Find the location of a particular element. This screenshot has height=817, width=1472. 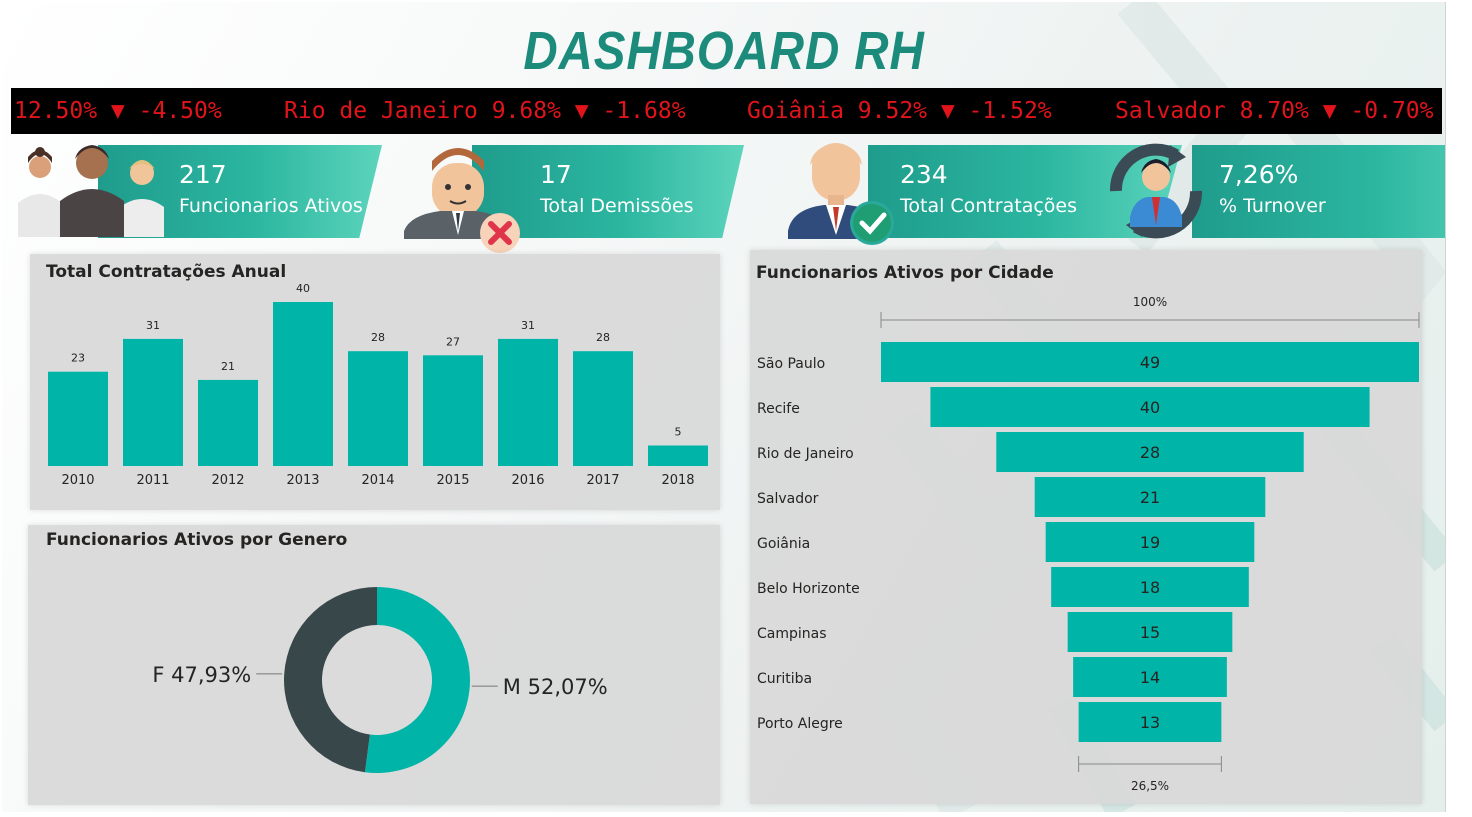

kpi-label: Funcionarios Ativos is located at coordinates (271, 206).